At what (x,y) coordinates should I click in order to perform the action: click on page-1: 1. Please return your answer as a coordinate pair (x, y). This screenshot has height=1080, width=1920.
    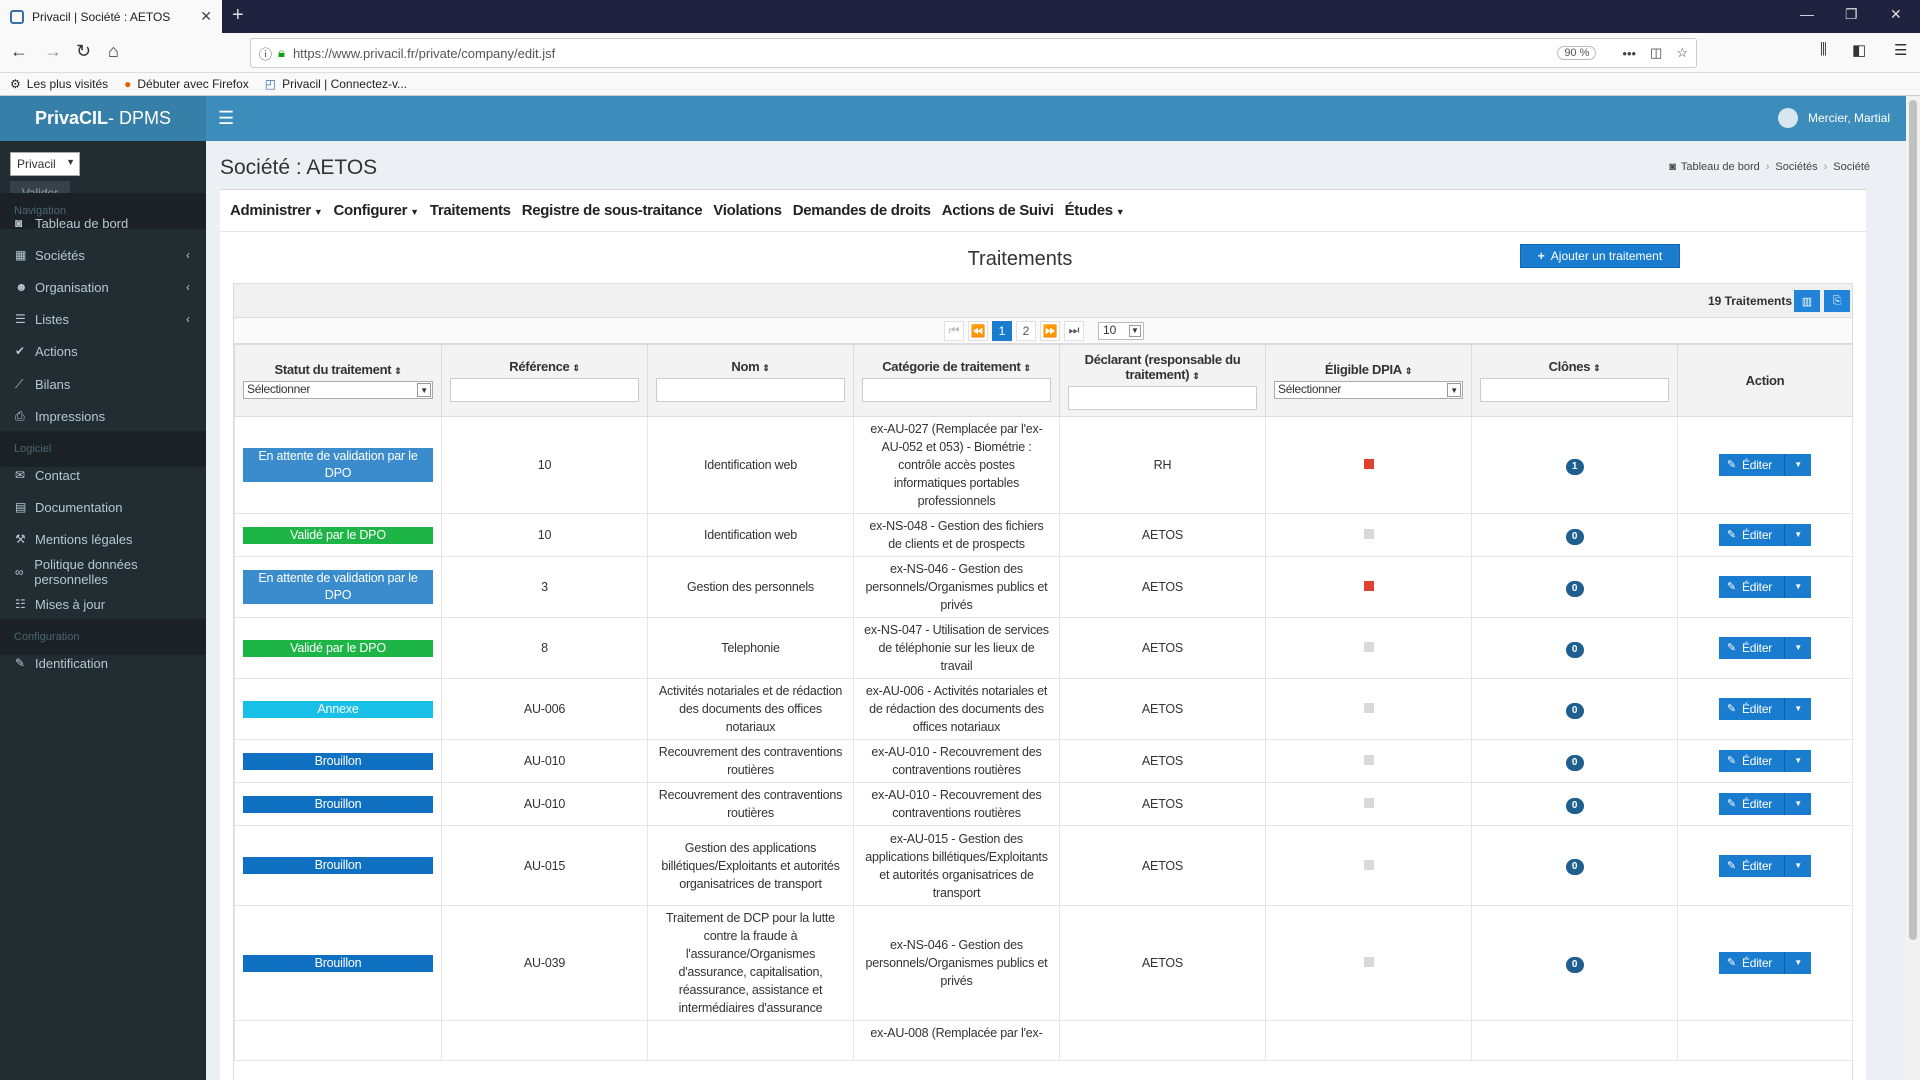
    Looking at the image, I should click on (1002, 330).